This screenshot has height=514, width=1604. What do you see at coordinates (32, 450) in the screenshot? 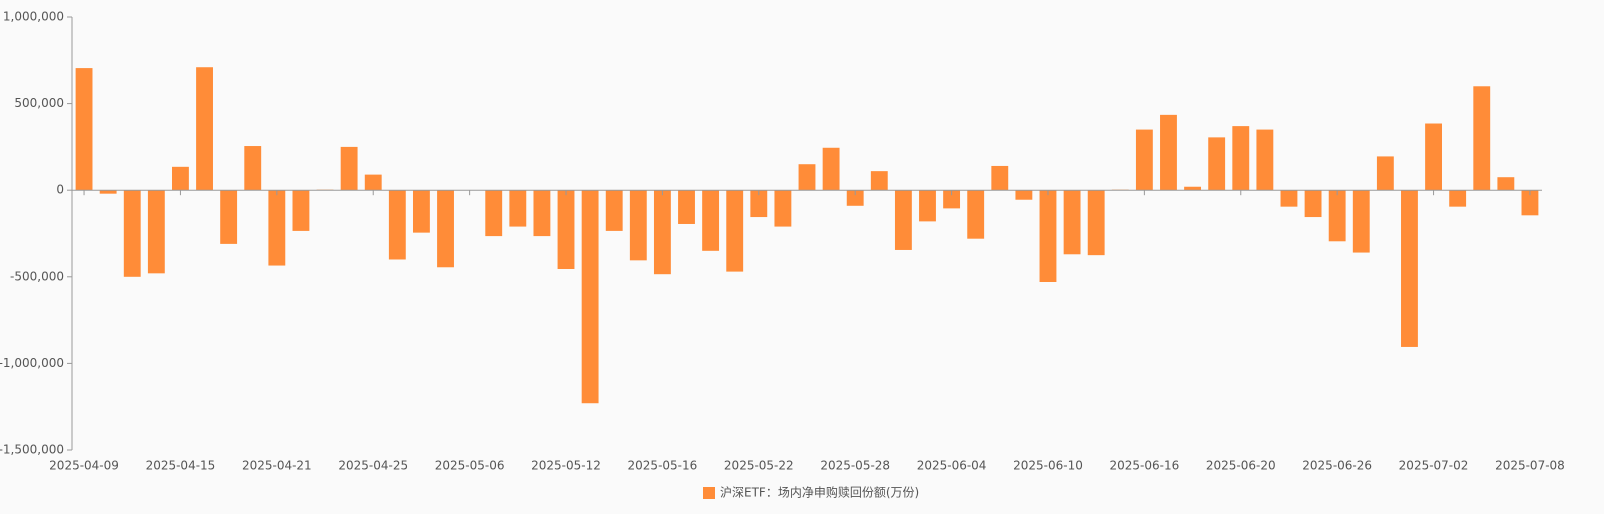
I see `y-tick-label: -1,500,000` at bounding box center [32, 450].